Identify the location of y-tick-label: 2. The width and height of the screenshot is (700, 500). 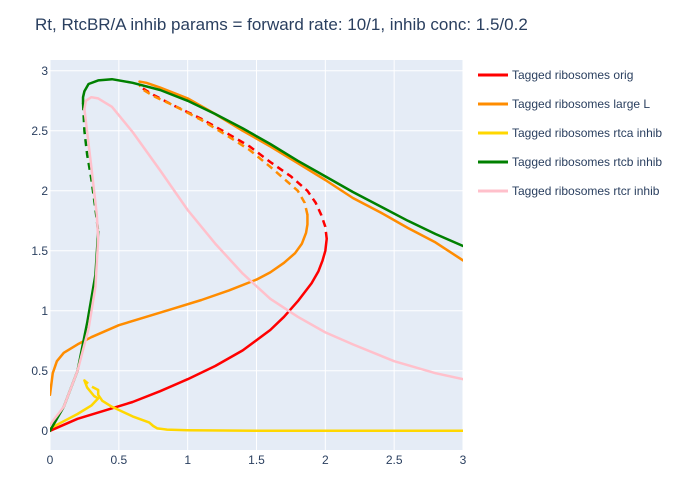
(44, 191).